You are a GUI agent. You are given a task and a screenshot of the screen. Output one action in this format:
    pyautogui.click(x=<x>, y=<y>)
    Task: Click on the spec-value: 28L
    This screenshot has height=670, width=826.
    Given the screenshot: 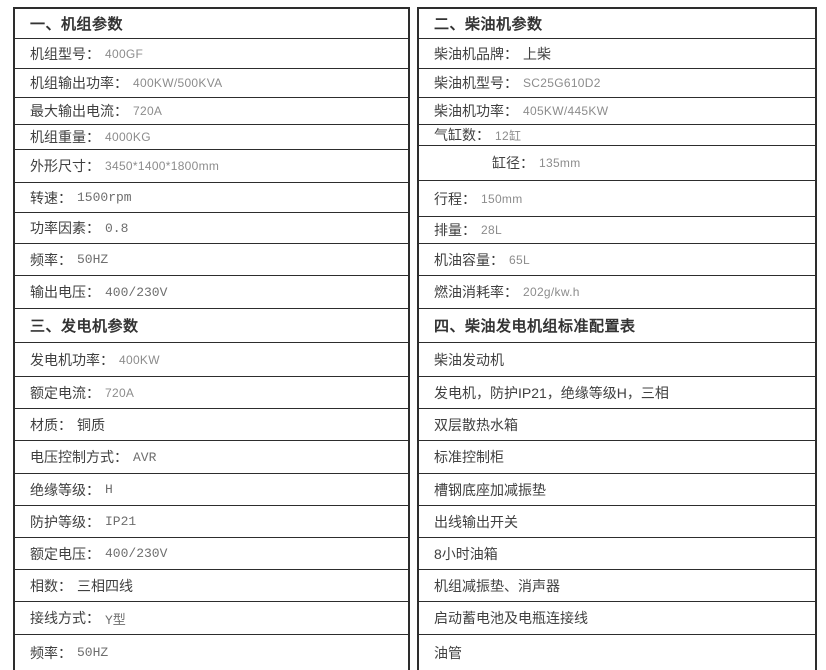 What is the action you would take?
    pyautogui.click(x=491, y=230)
    